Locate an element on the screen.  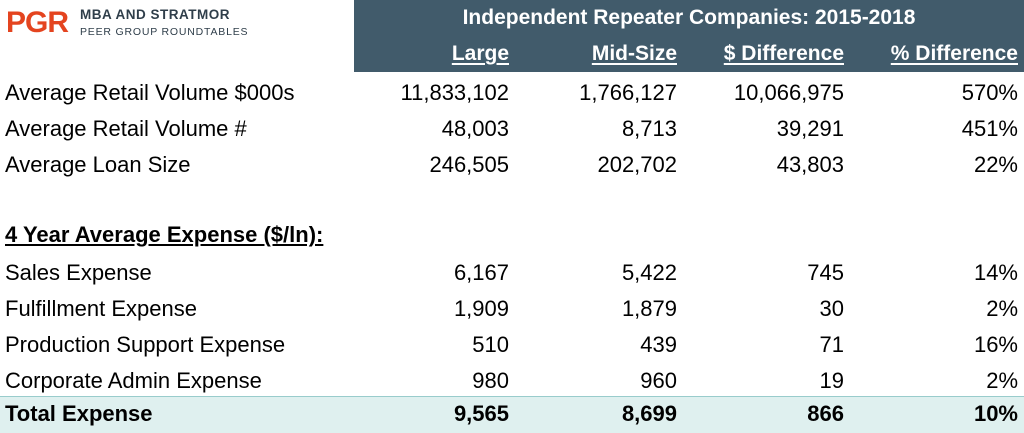
row-label: Corporate Admin Expense is located at coordinates (133, 380).